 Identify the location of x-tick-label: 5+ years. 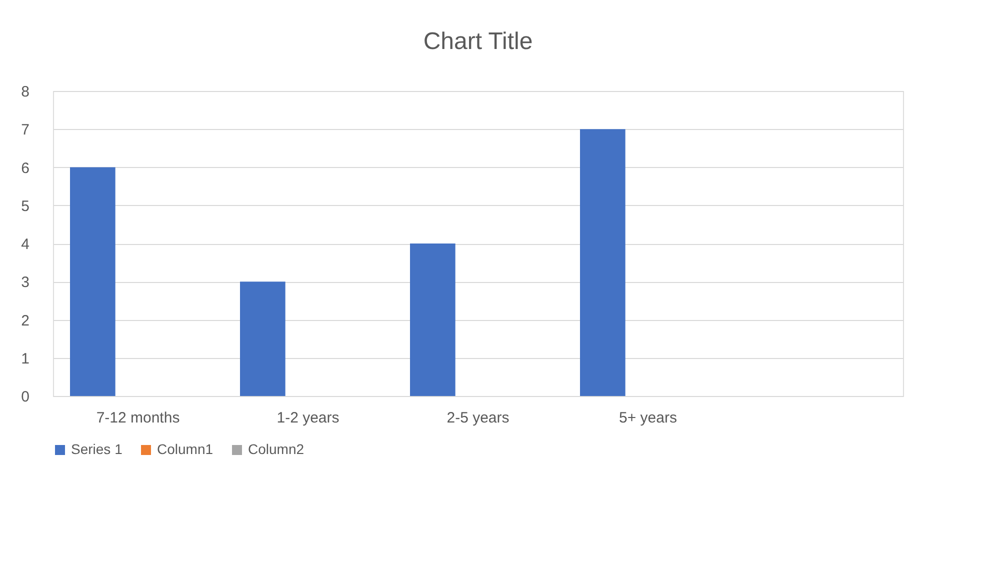
(648, 418).